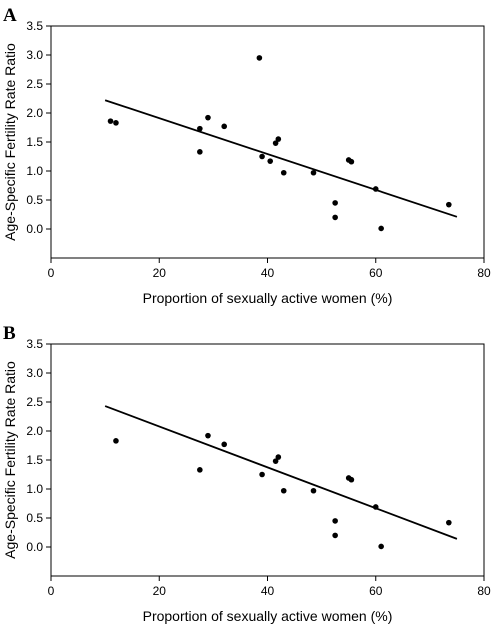 Image resolution: width=494 pixels, height=626 pixels. I want to click on trend-line, so click(281, 158).